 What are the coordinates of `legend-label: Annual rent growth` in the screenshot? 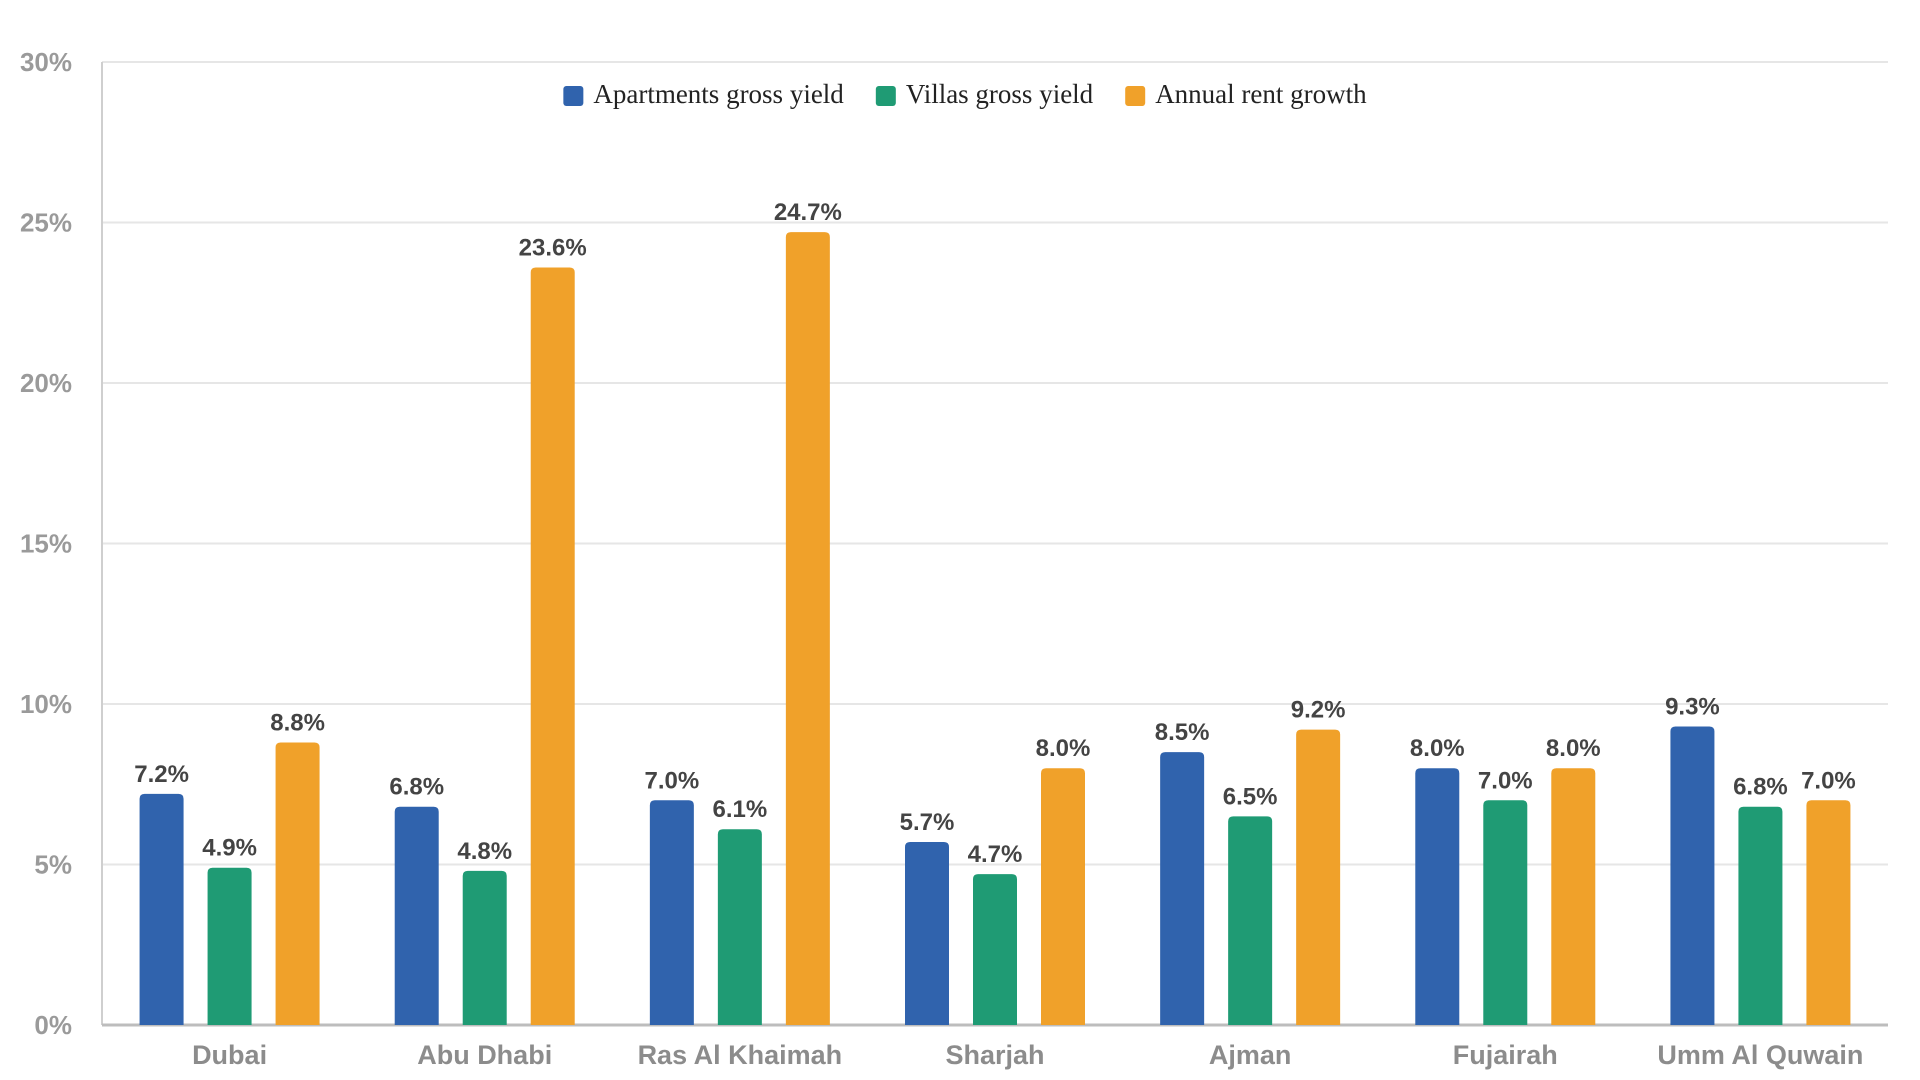 It's located at (1261, 94).